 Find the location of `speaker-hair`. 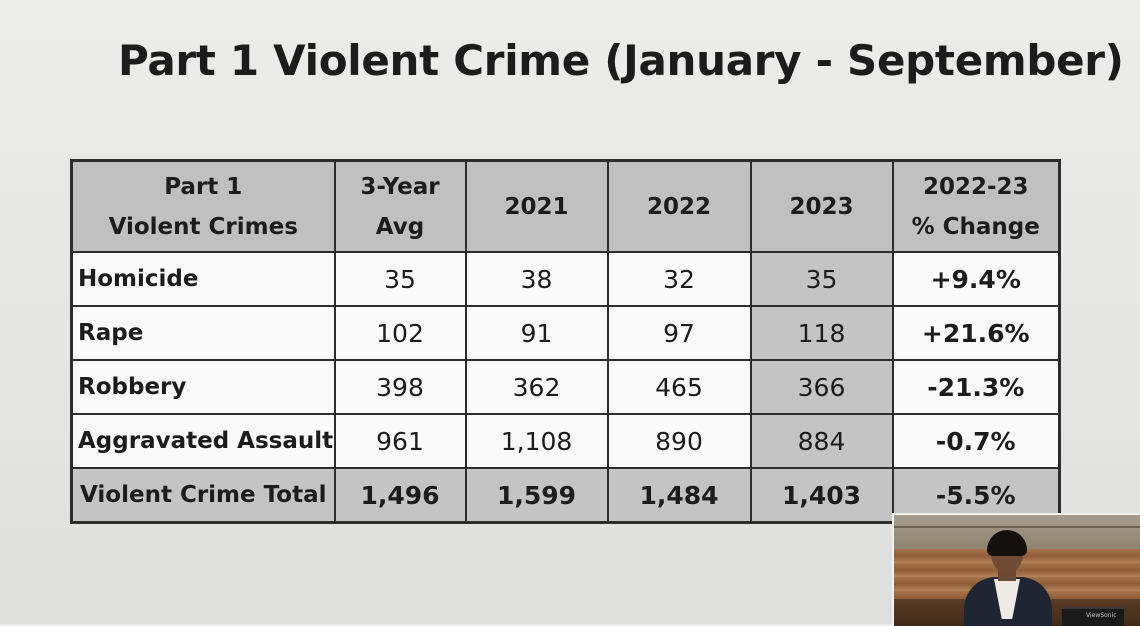

speaker-hair is located at coordinates (1007, 543).